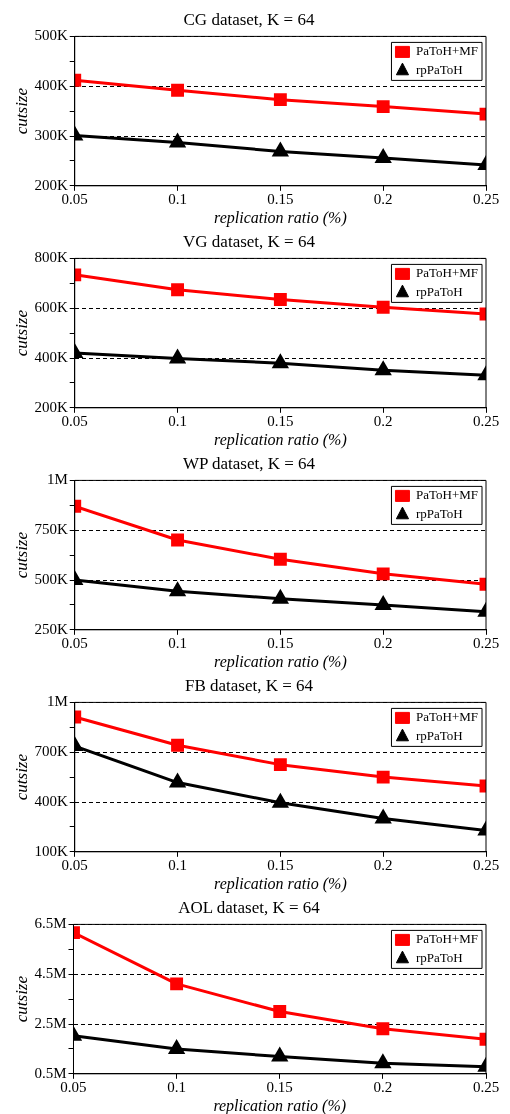  What do you see at coordinates (50, 973) in the screenshot?
I see `y-tick-label: 4.5M` at bounding box center [50, 973].